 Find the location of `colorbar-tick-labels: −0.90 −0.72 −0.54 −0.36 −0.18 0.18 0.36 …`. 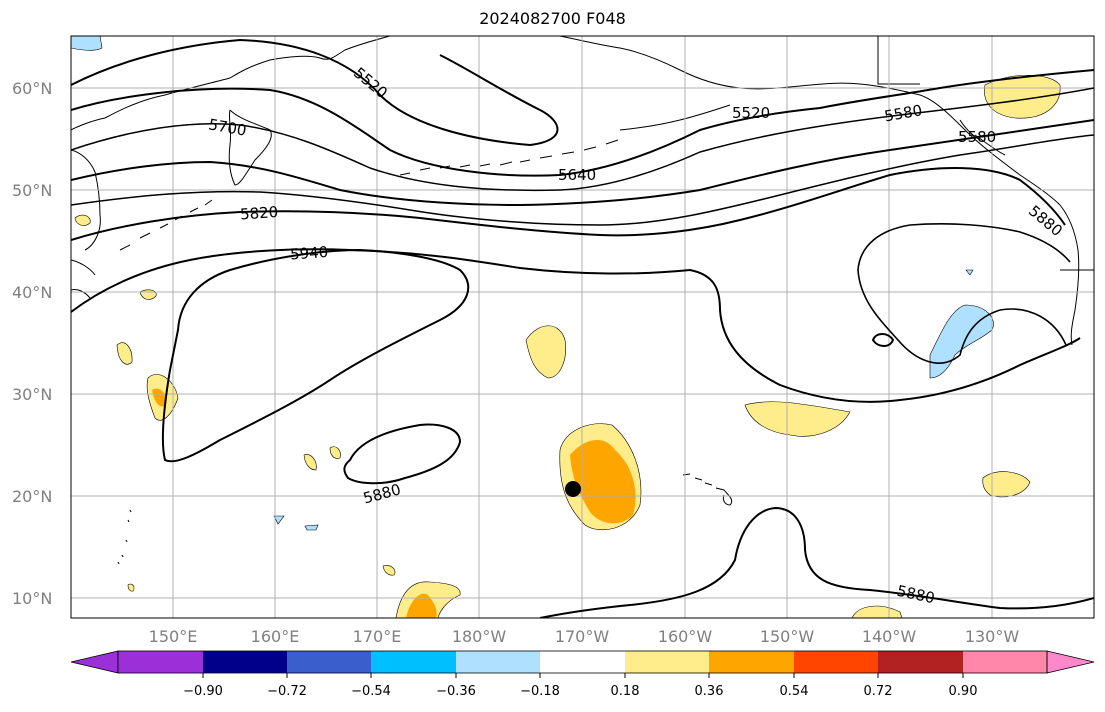

colorbar-tick-labels: −0.90 −0.72 −0.54 −0.36 −0.18 0.18 0.36 … is located at coordinates (580, 691).